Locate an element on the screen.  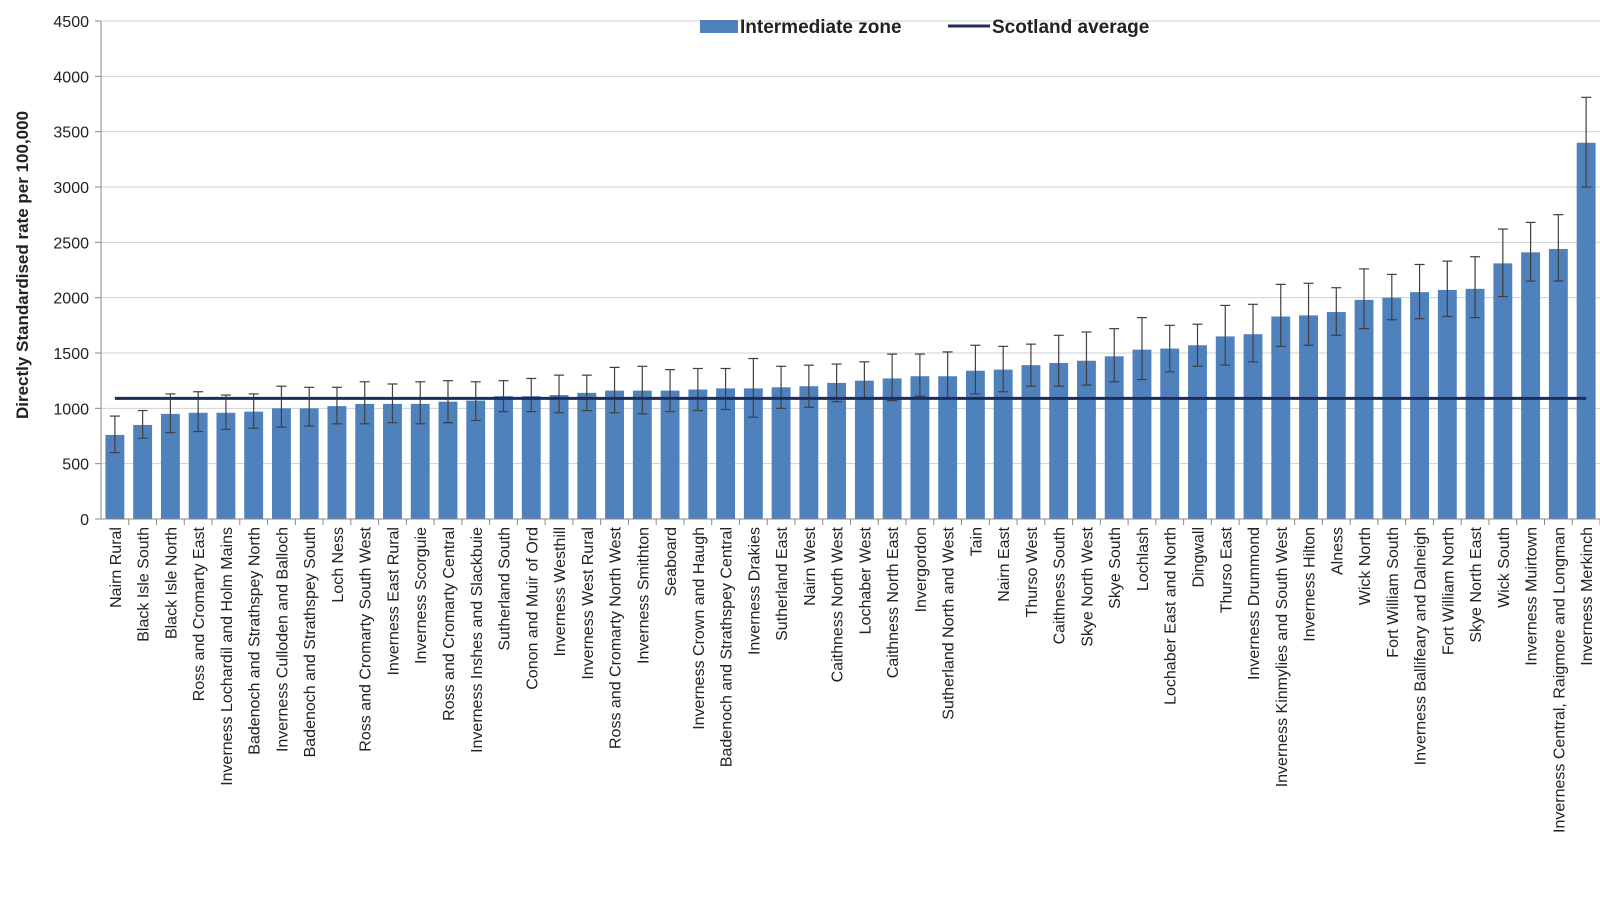
x-tick-label: Sutherland North and West is located at coordinates (949, 622).